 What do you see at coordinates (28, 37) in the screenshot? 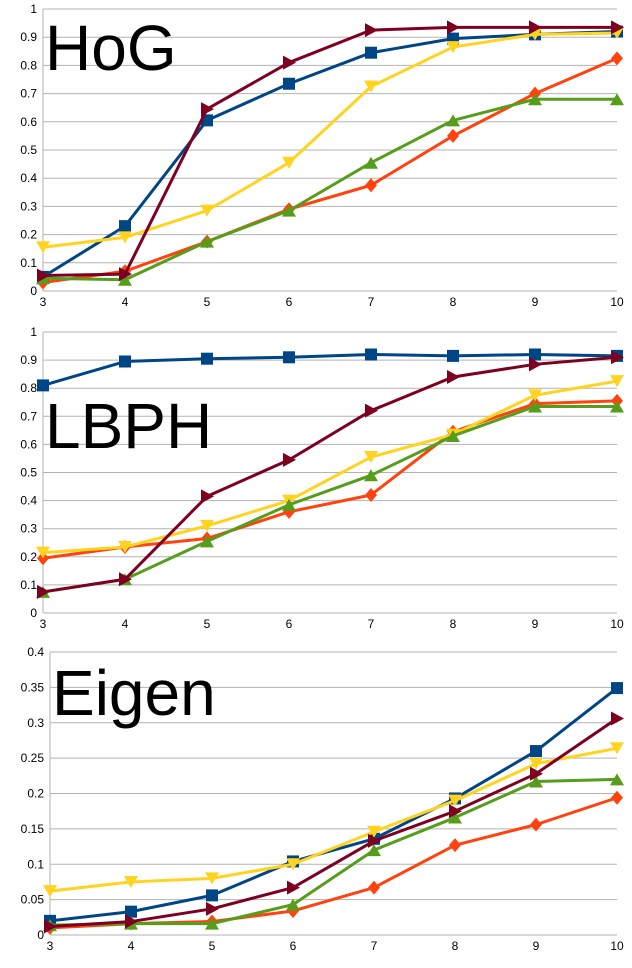
I see `y-tick-label: 0.9` at bounding box center [28, 37].